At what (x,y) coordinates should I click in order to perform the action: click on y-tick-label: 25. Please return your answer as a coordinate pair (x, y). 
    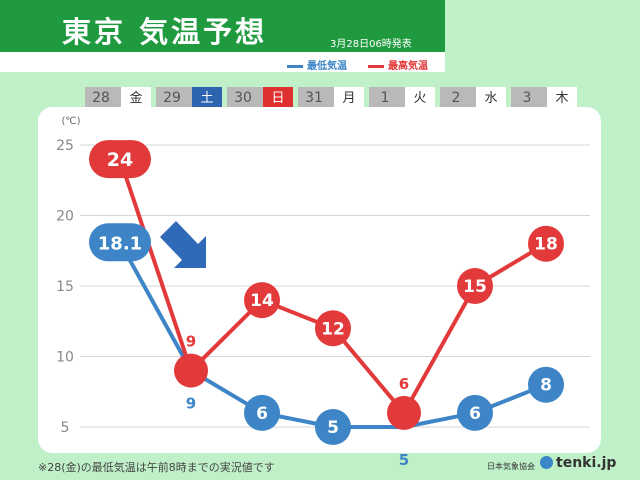
    Looking at the image, I should click on (65, 146).